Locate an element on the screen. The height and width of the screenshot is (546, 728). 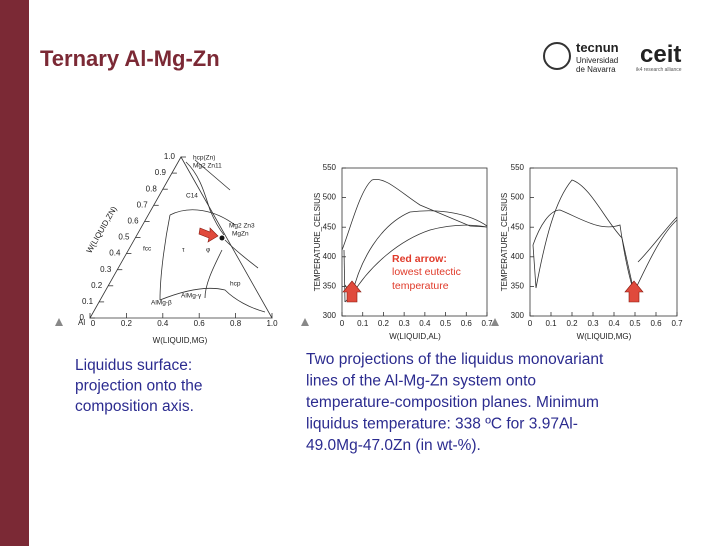
phase-label: Mg2 Zn11 is located at coordinates (207, 166).